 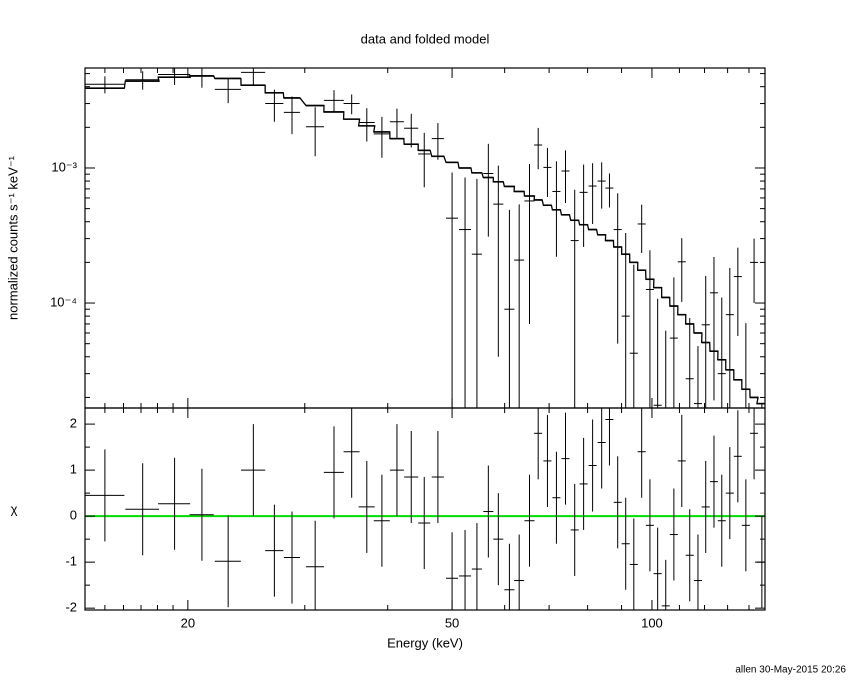 I want to click on x-tick-label: 50, so click(x=452, y=622).